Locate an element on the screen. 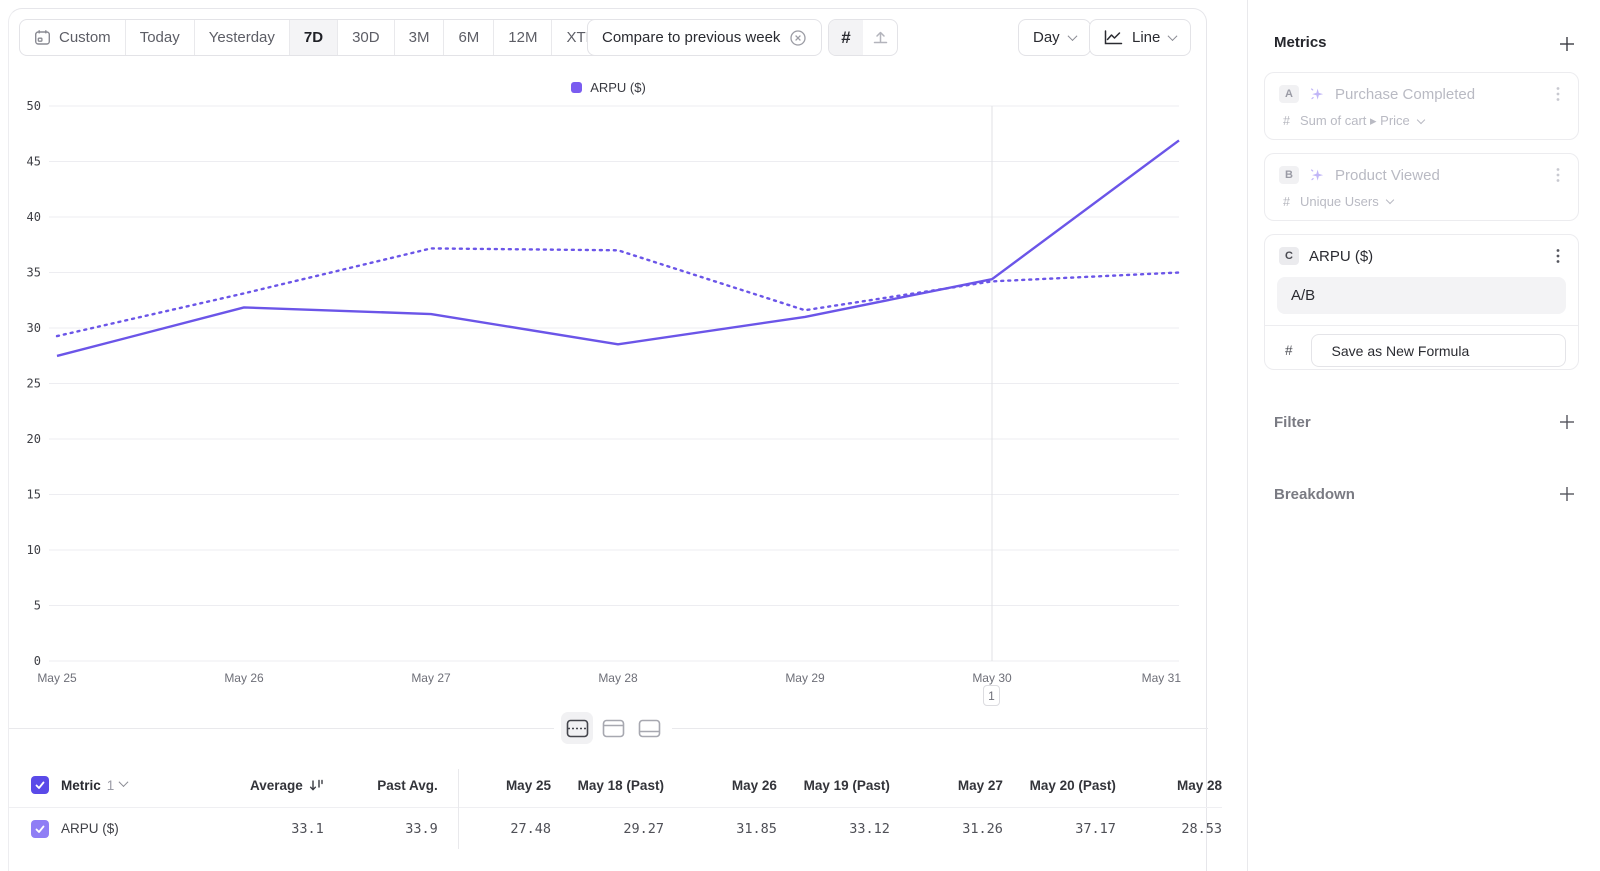  annotation-badge: 1 is located at coordinates (991, 695).